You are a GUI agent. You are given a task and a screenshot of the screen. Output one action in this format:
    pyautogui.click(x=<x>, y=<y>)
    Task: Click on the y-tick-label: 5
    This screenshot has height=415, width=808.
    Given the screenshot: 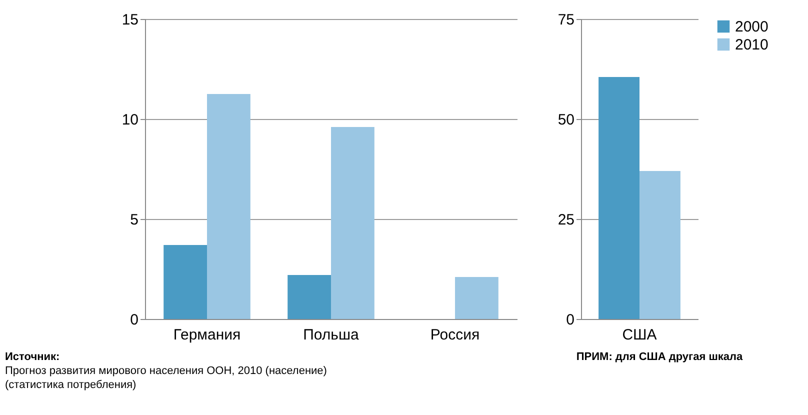 What is the action you would take?
    pyautogui.click(x=134, y=220)
    